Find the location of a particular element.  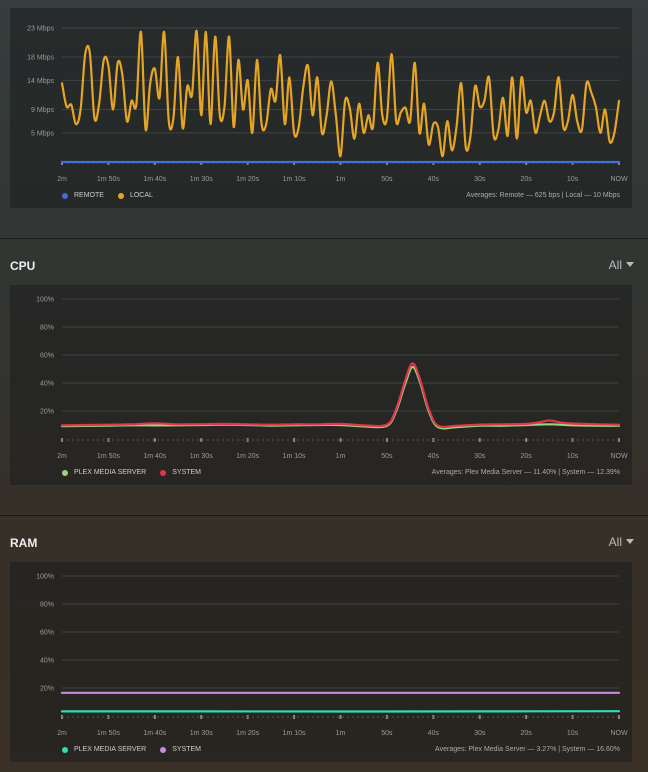

legend-label-remote: REMOTE is located at coordinates (89, 195).